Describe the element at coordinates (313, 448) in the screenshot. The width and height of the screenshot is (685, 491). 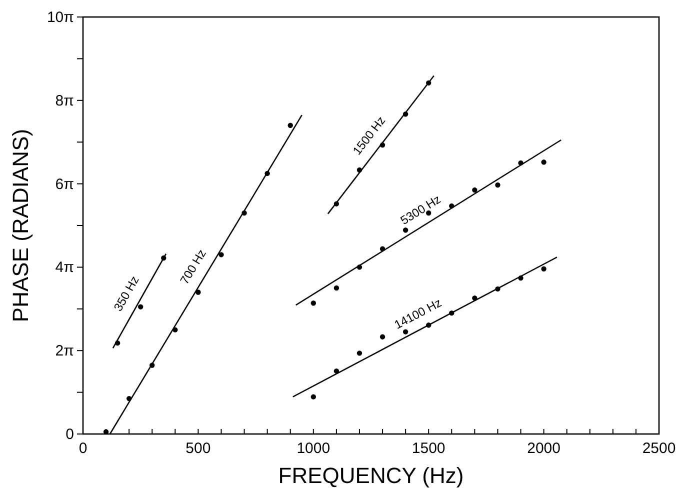
I see `x-tick-label: 1000` at that location.